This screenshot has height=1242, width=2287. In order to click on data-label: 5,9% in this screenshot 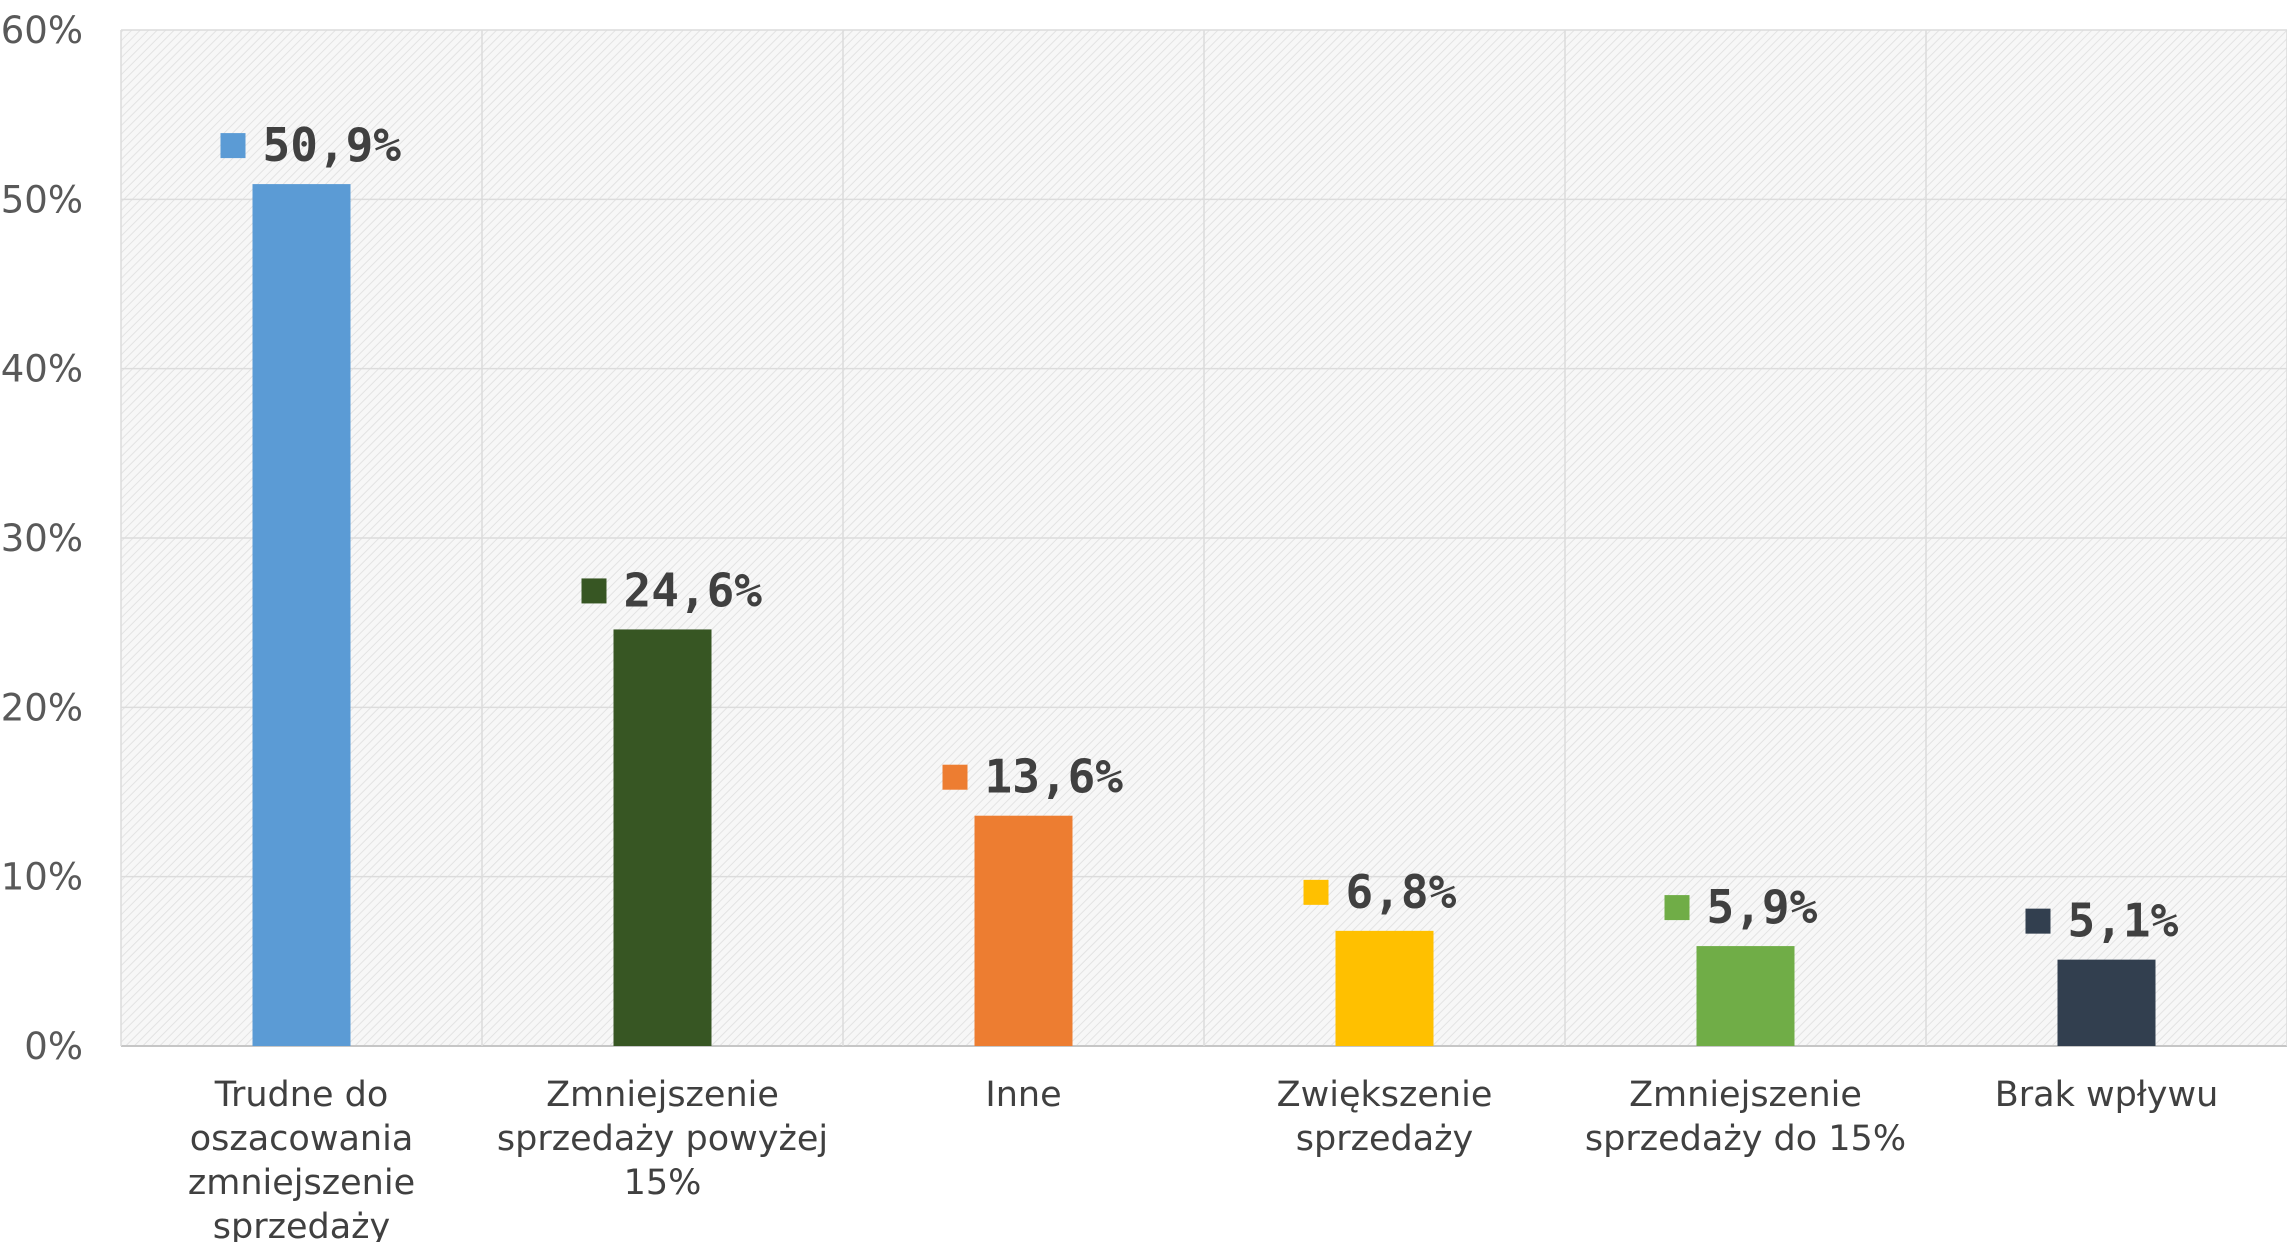, I will do `click(1762, 907)`.